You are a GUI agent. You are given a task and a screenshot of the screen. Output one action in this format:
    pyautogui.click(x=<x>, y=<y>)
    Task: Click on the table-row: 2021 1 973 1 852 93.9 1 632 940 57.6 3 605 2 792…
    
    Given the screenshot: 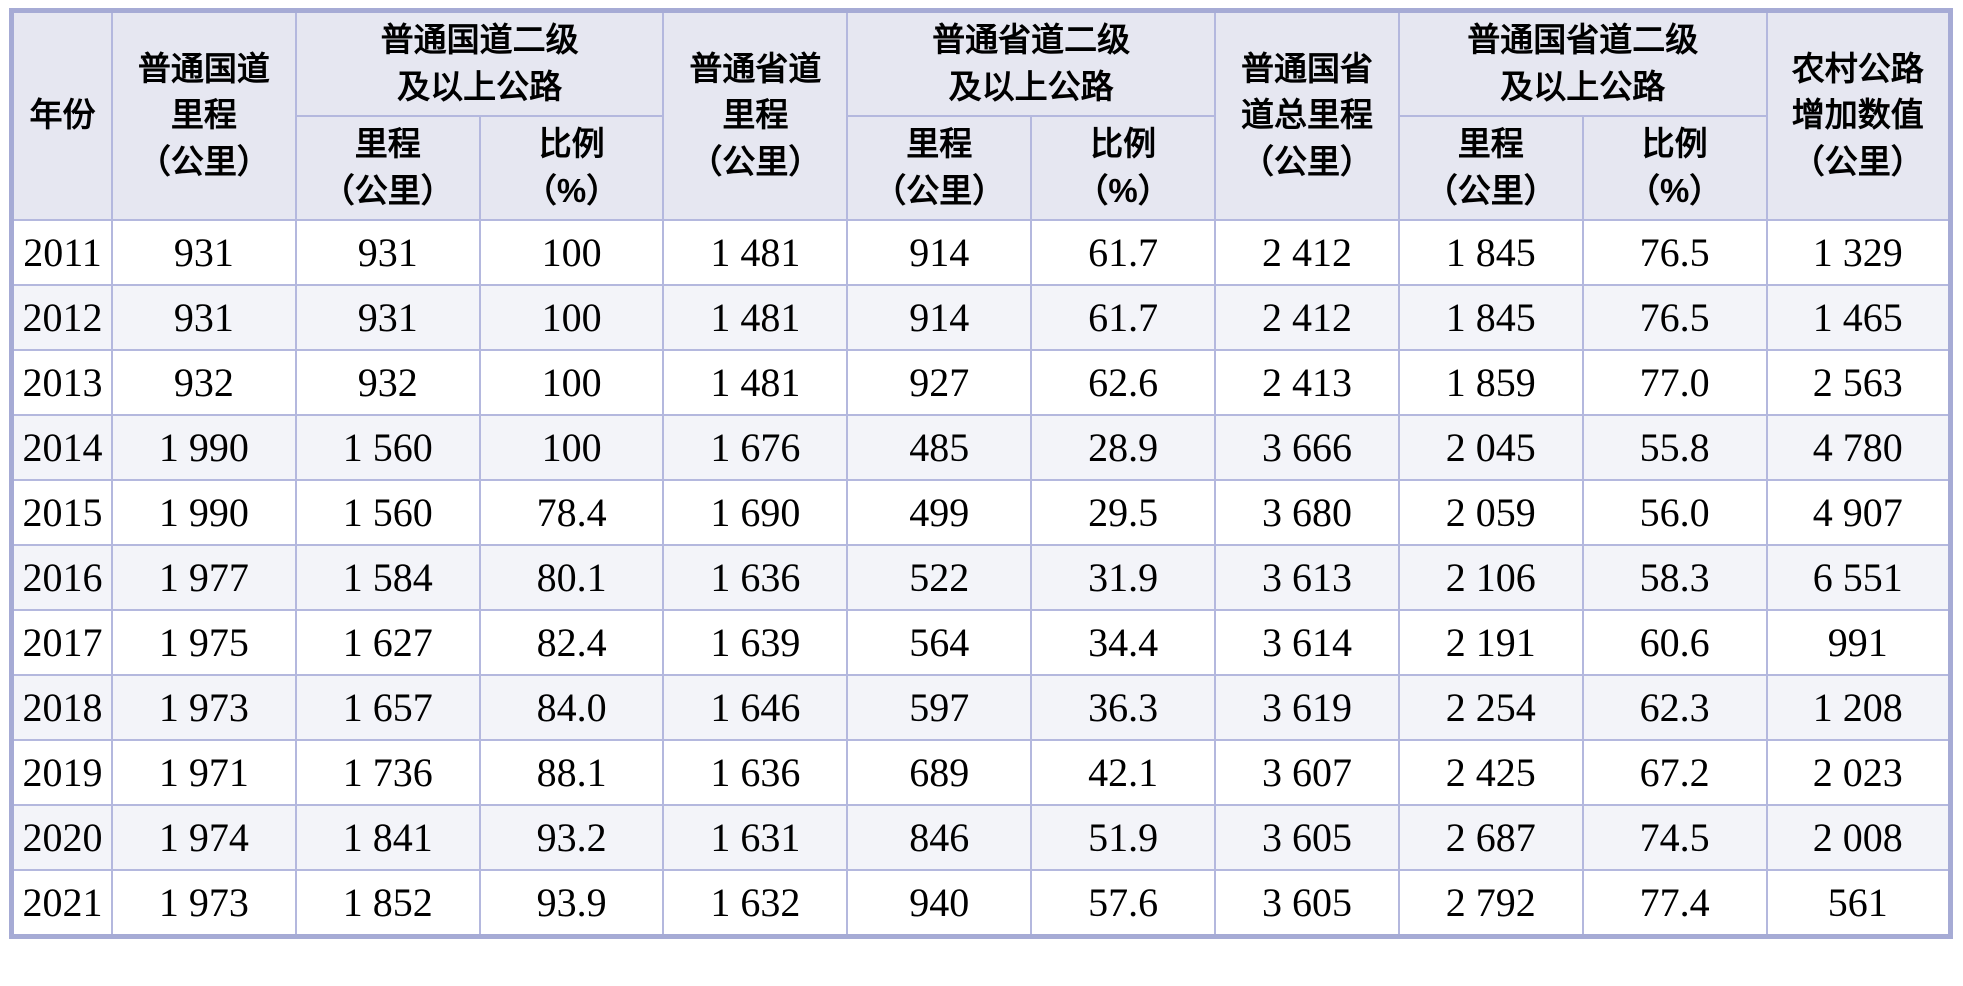 What is the action you would take?
    pyautogui.click(x=981, y=903)
    